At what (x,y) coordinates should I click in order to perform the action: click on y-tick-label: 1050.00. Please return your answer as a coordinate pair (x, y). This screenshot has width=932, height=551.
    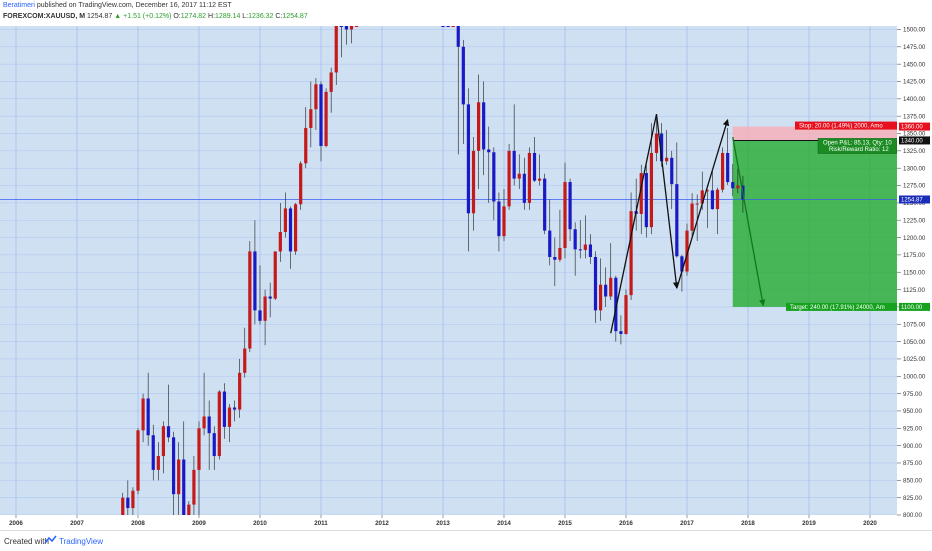
    Looking at the image, I should click on (914, 342).